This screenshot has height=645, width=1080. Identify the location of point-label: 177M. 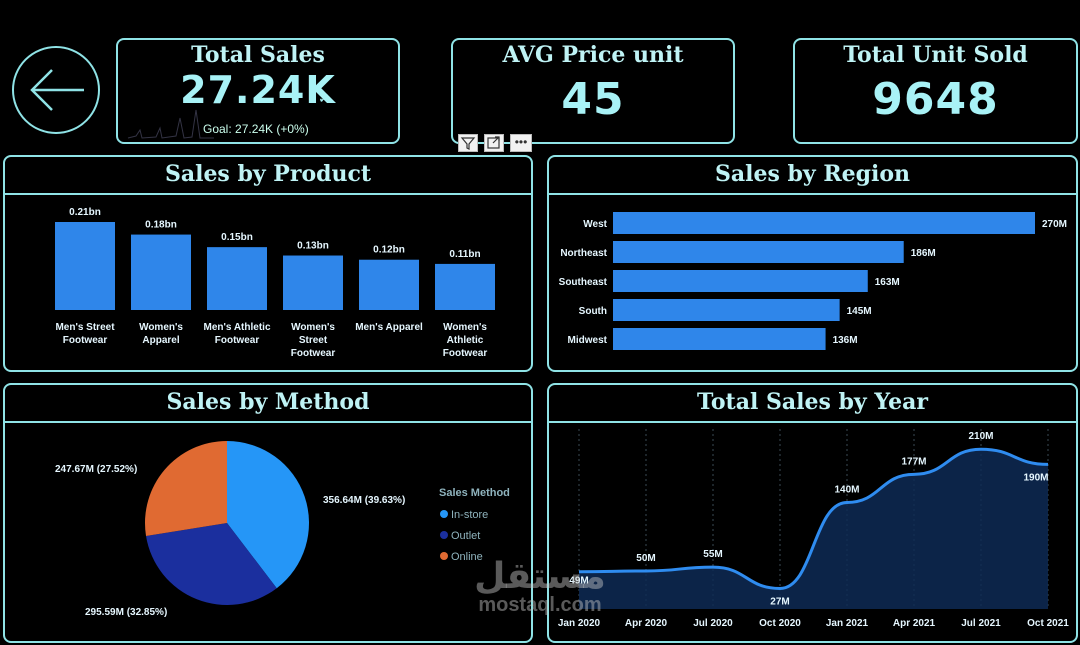
(913, 461).